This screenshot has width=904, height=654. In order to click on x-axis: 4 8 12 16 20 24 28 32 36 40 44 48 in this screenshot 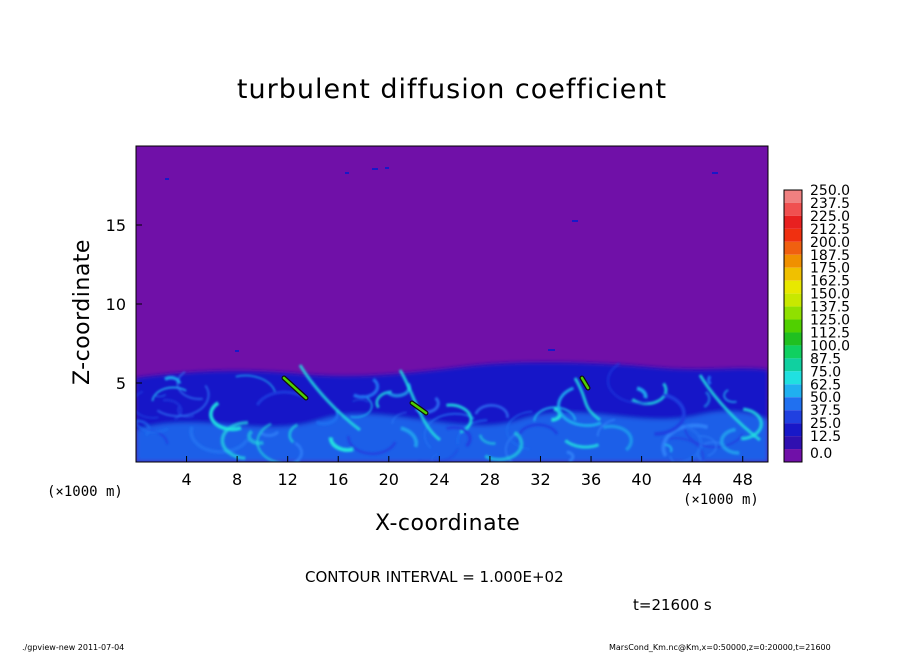, I will do `click(467, 472)`.